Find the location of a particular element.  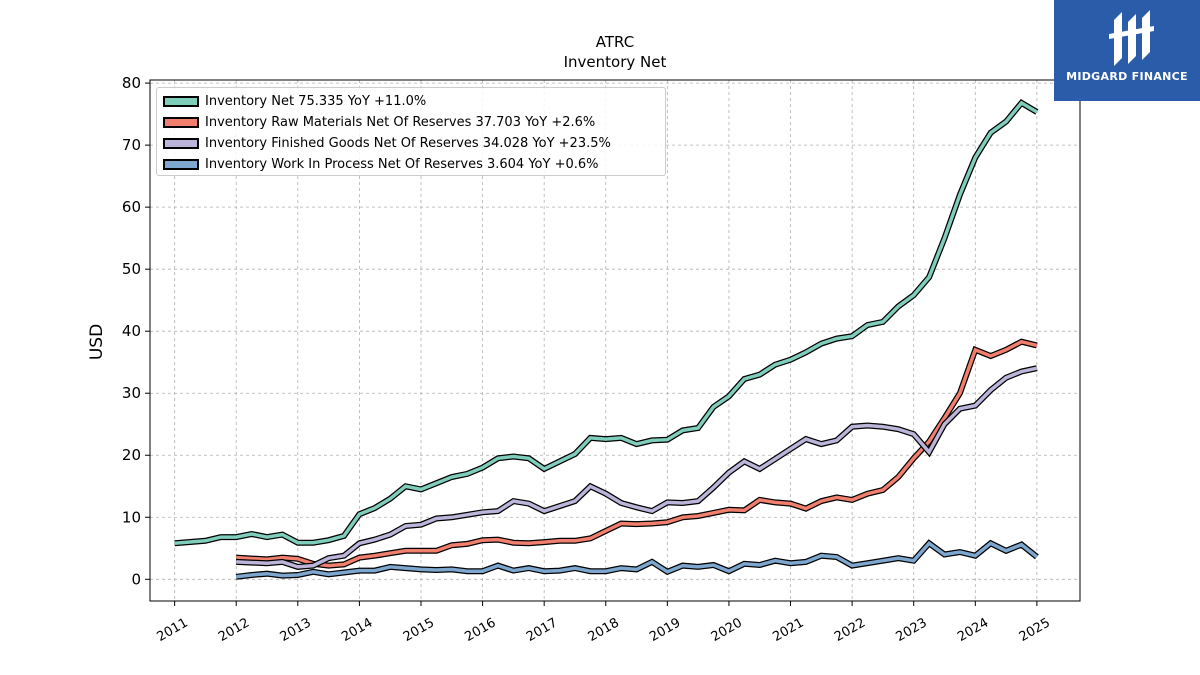

brand-logo: MIDGARD FINANCE is located at coordinates (1127, 50).